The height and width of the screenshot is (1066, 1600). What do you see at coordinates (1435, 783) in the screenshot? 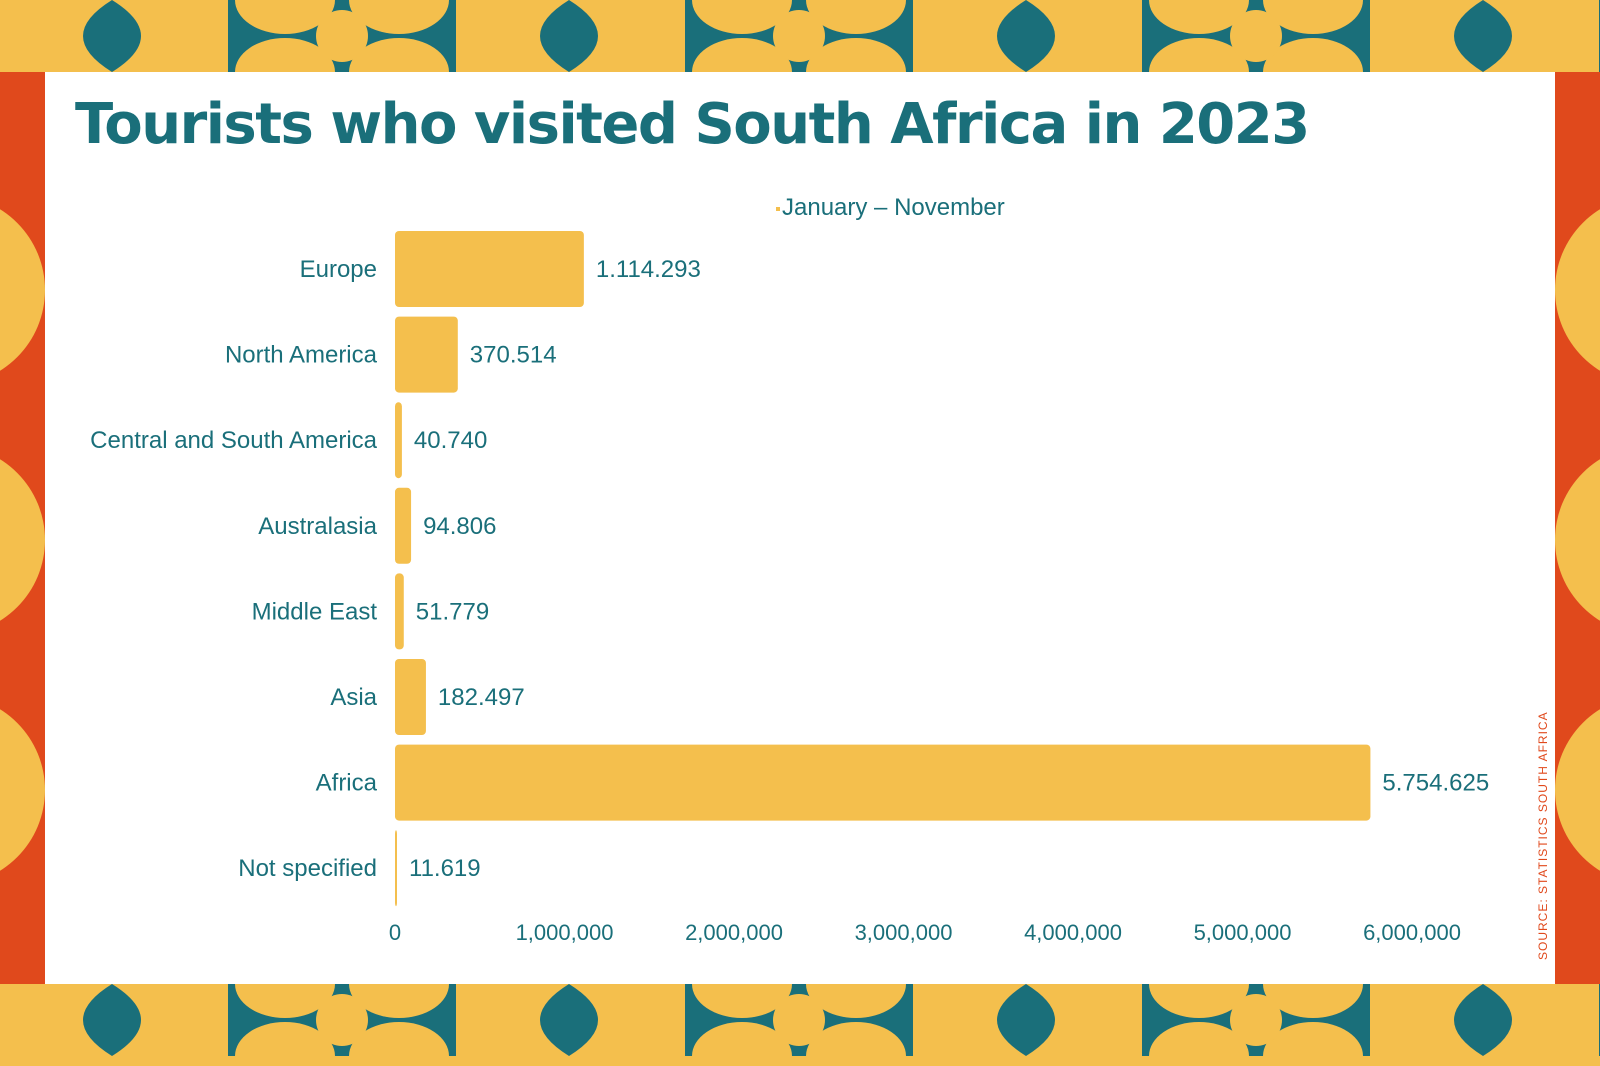
I see `data-label: 5.754.625` at bounding box center [1435, 783].